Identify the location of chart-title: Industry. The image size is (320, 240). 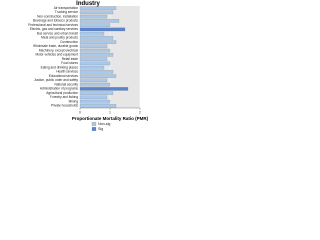
(88, 4).